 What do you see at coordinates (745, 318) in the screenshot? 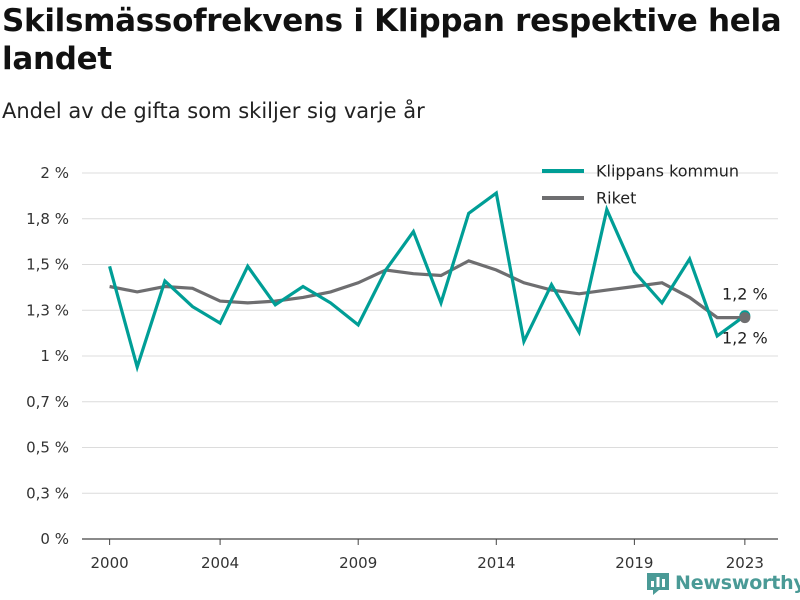
I see `end-point-riket` at bounding box center [745, 318].